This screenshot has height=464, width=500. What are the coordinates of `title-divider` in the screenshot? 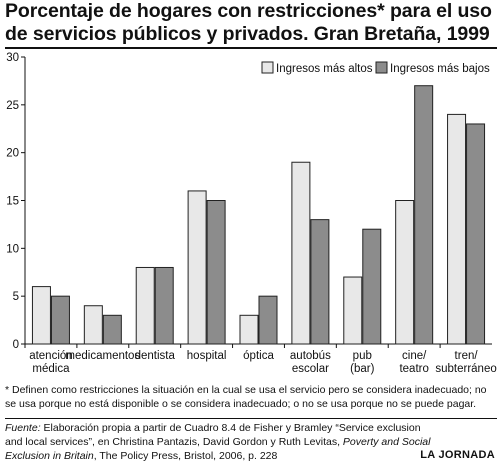 It's located at (251, 48).